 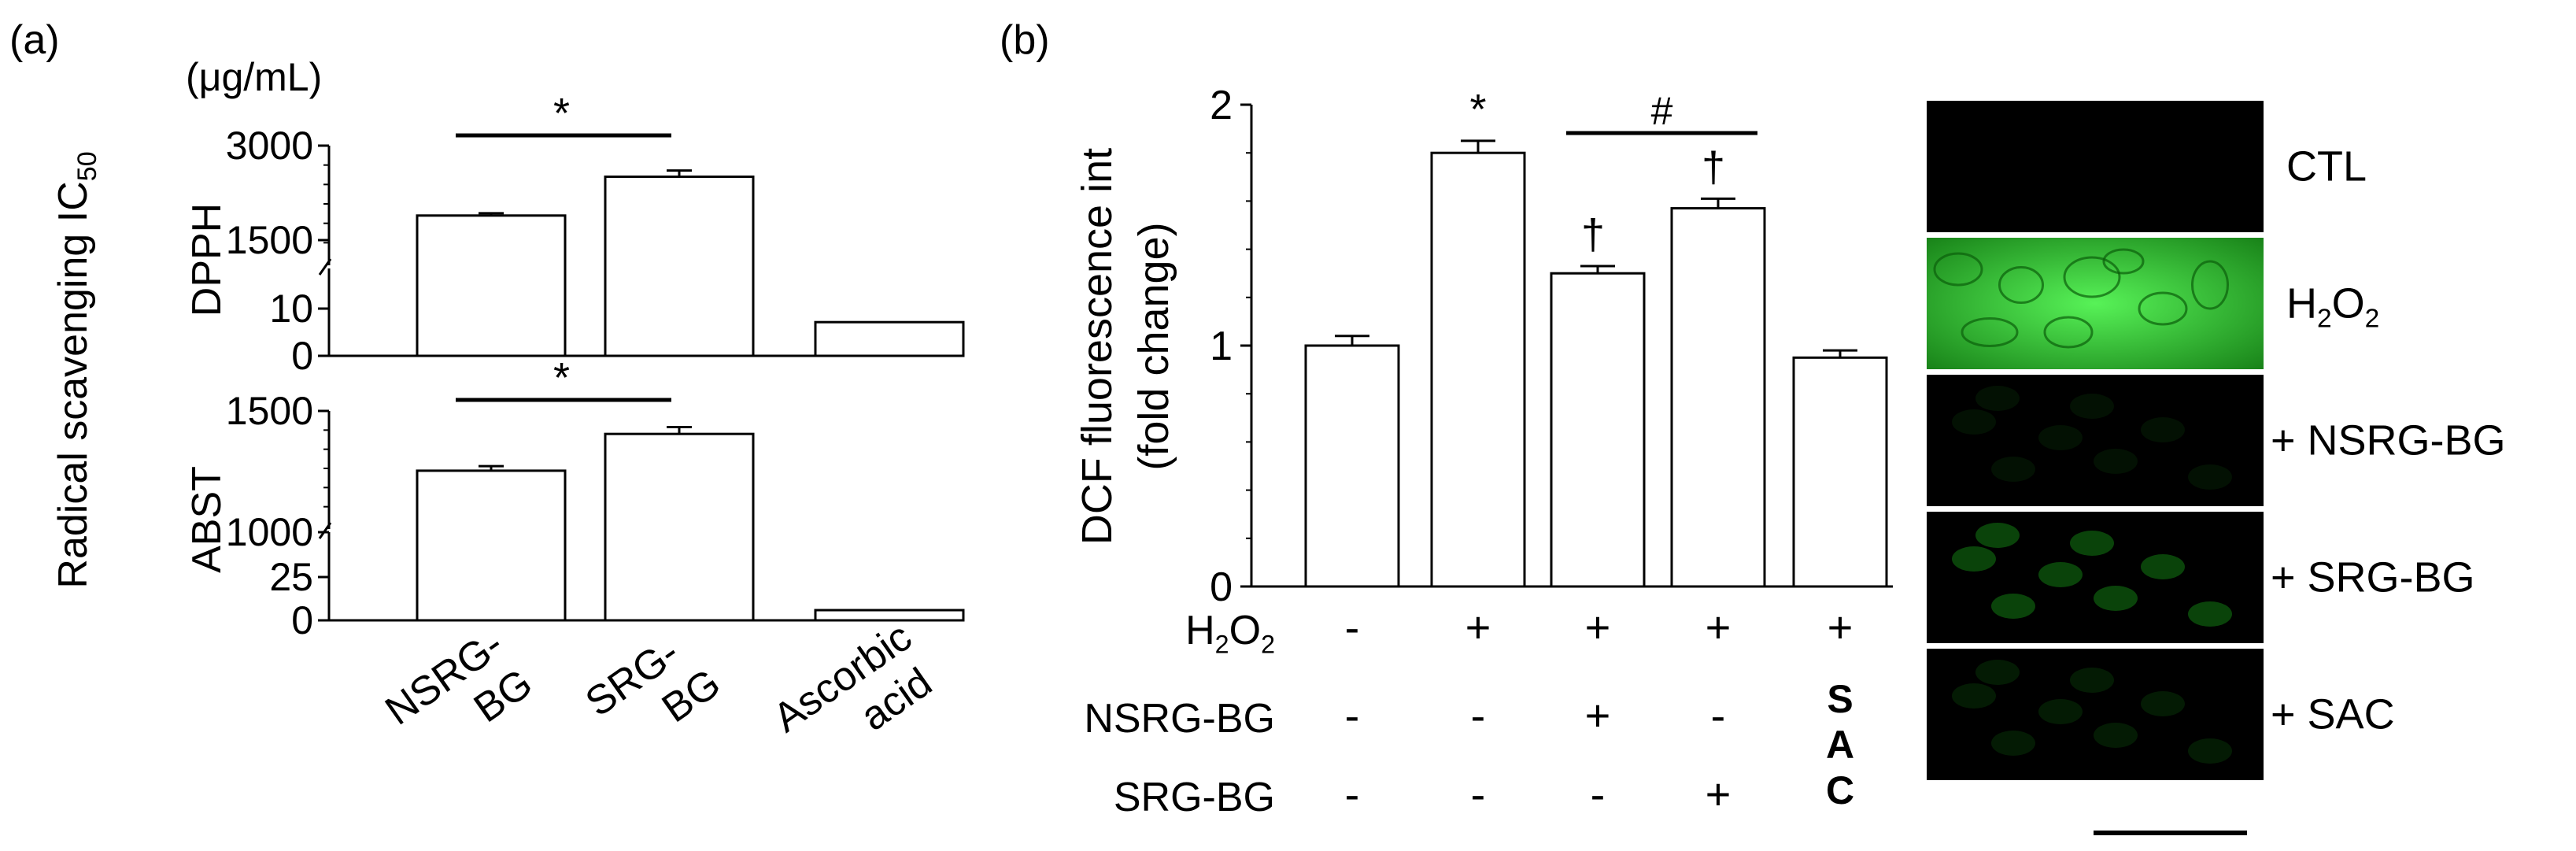 I want to click on panel-b-label: (b), so click(x=1025, y=40).